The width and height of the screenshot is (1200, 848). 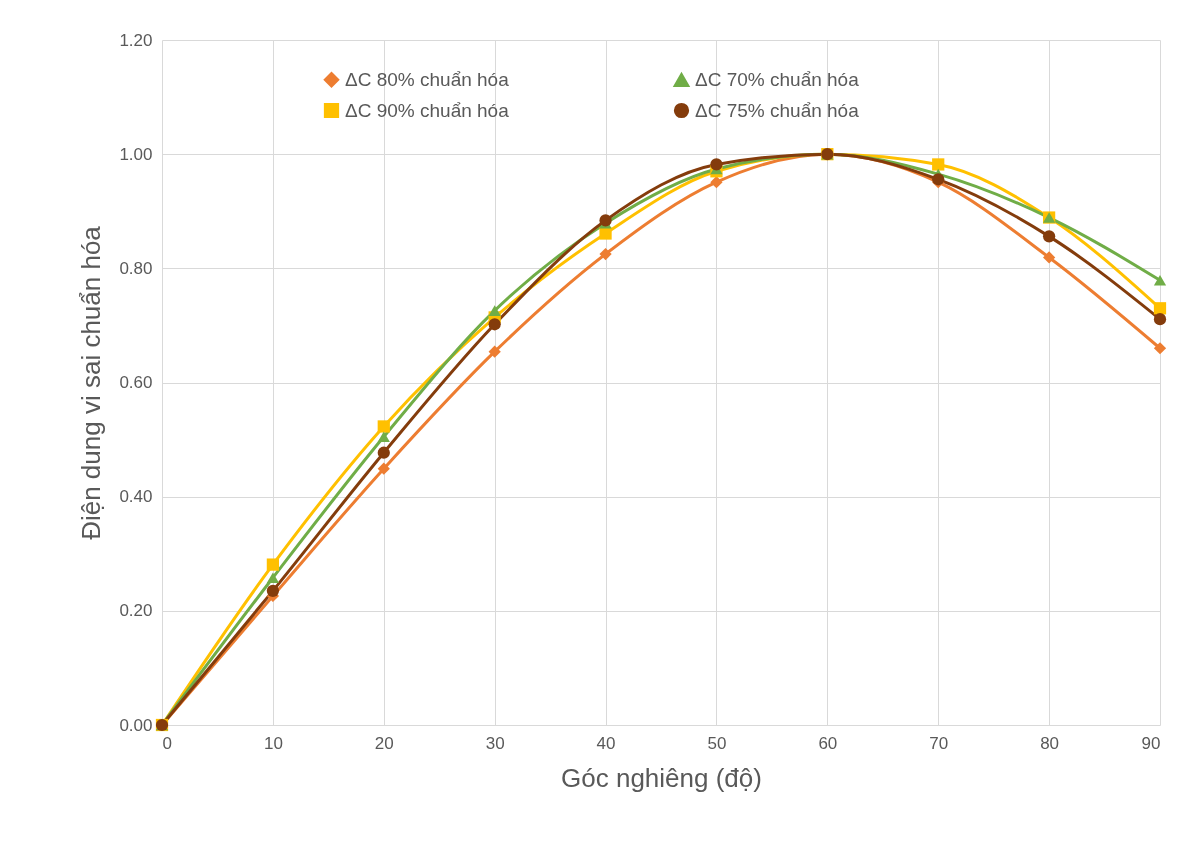 What do you see at coordinates (136, 497) in the screenshot?
I see `y-tick-label: 0.40` at bounding box center [136, 497].